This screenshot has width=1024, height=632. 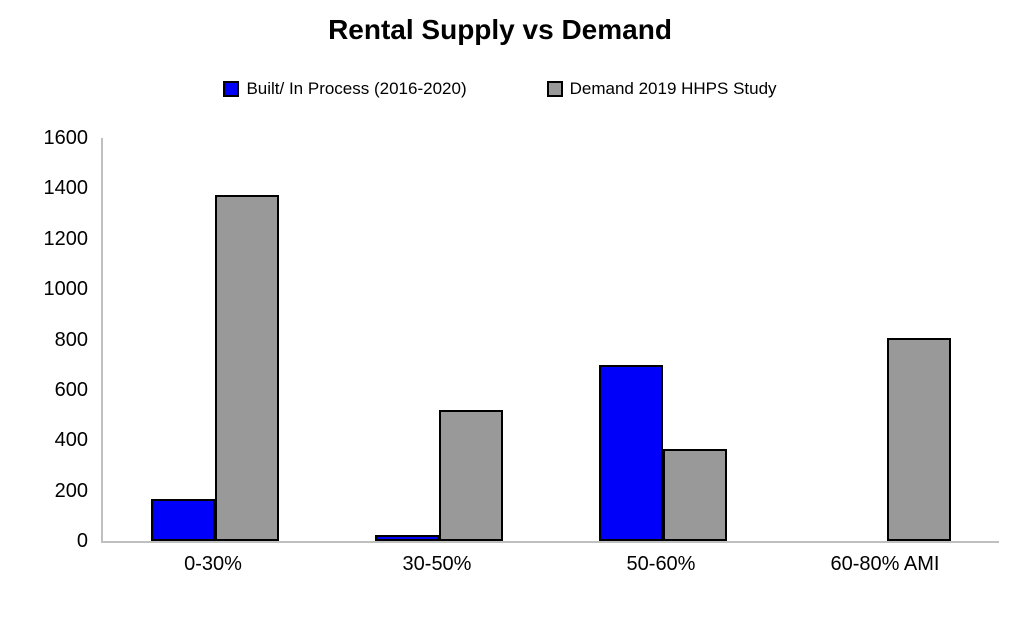 I want to click on y-tick-label: 1200, so click(x=66, y=238).